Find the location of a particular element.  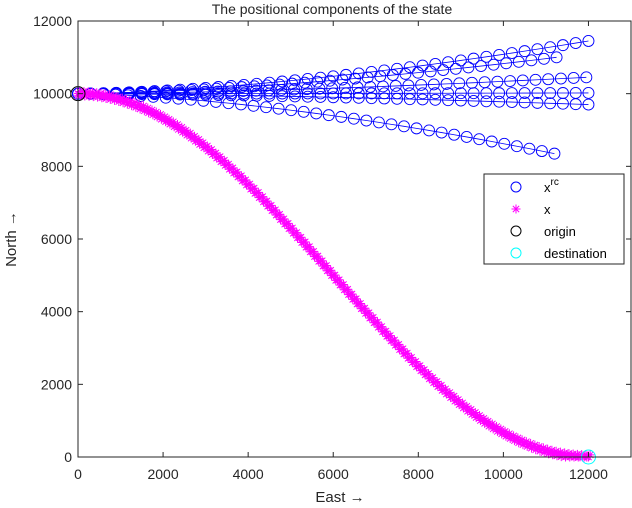

x-tick-label: 2000 is located at coordinates (162, 474).